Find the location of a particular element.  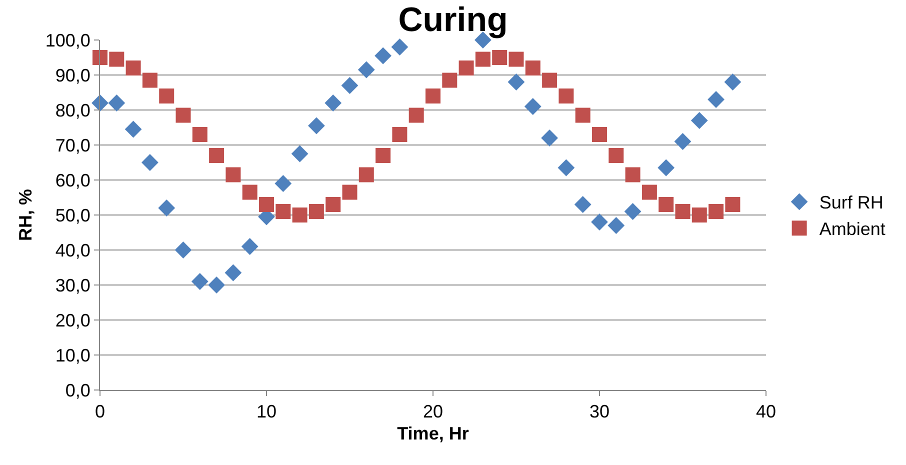

y-tick-label: 20,0 is located at coordinates (72, 320).